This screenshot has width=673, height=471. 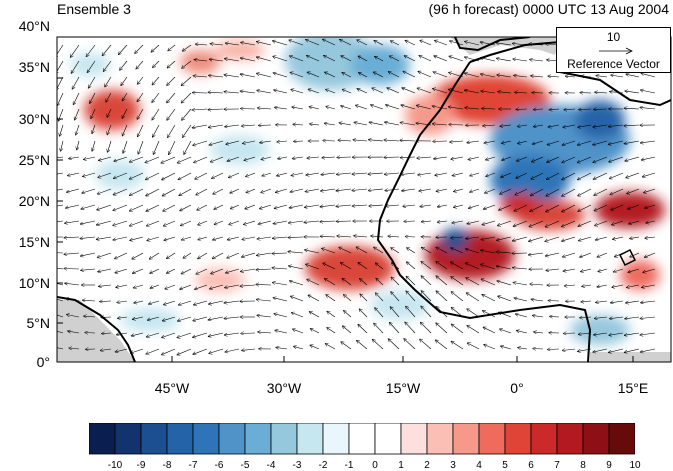 What do you see at coordinates (284, 388) in the screenshot?
I see `lon-label-30w: 30°W` at bounding box center [284, 388].